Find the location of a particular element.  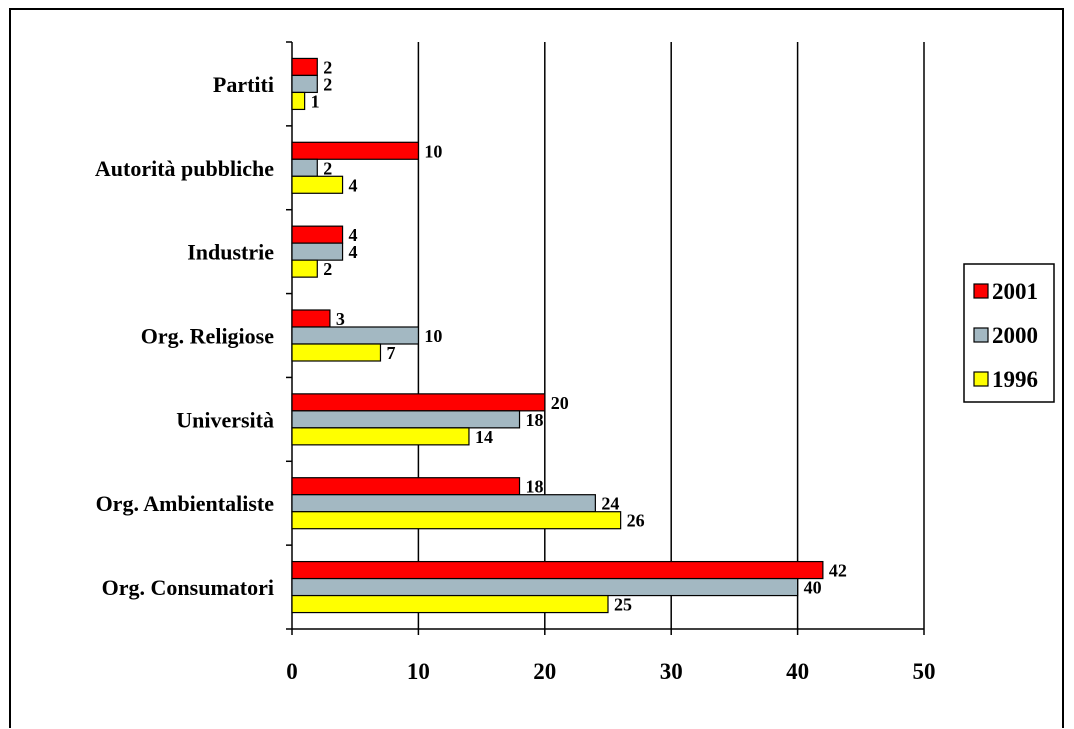

x-tick-label: 30 is located at coordinates (671, 671).